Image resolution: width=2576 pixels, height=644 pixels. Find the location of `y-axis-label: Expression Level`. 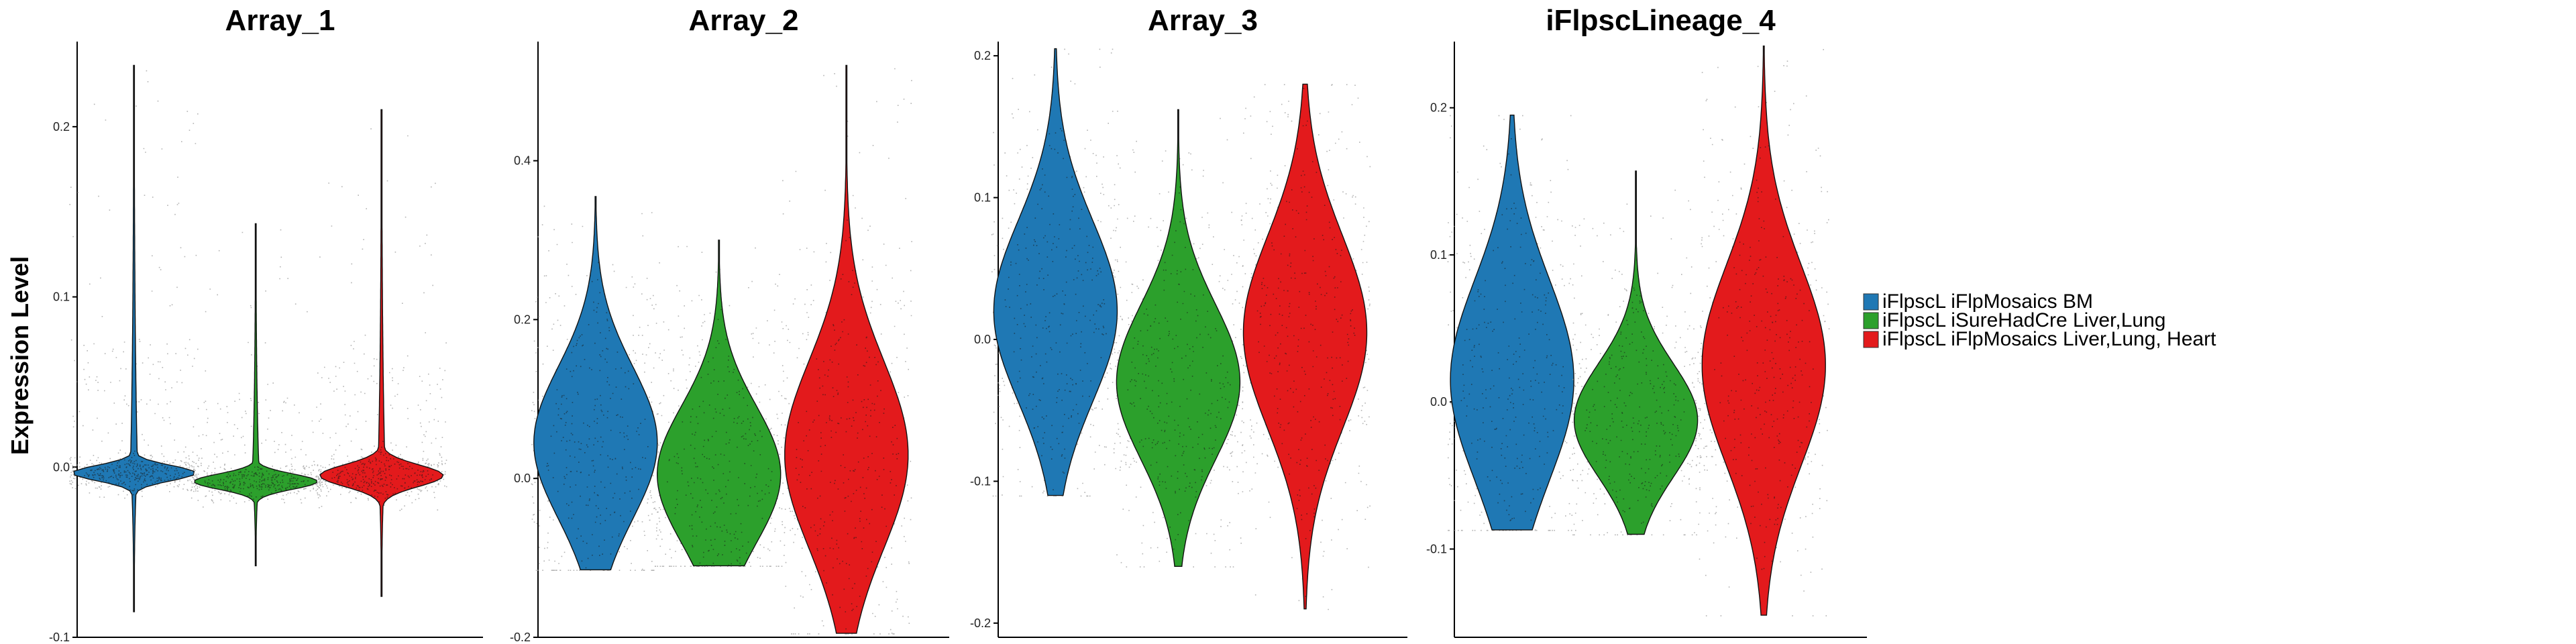

y-axis-label: Expression Level is located at coordinates (20, 355).